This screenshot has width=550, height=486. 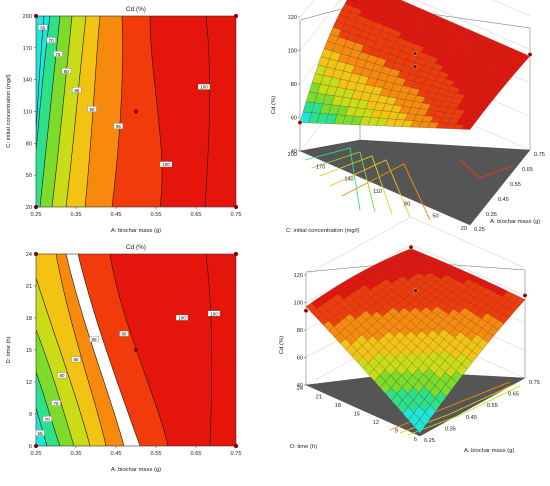 I want to click on contour-labels: 65 70 75 80 85 90 95 100 100, so click(x=128, y=373).